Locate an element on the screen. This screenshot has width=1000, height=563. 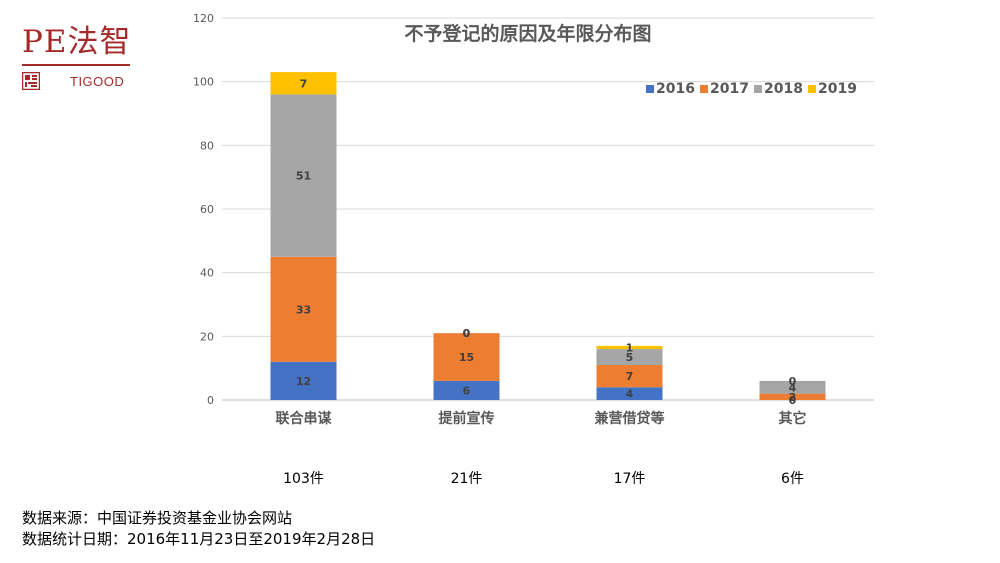
legend-label-2016: 2016 is located at coordinates (675, 89).